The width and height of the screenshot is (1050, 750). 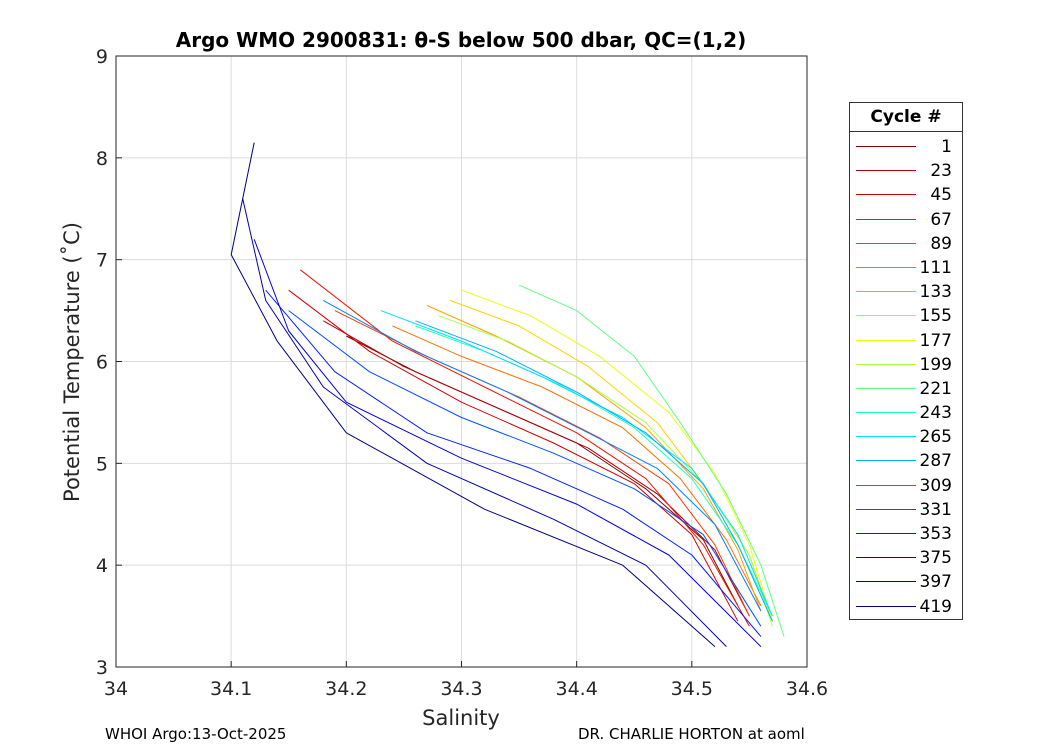 I want to click on legend-label: 265, so click(x=935, y=437).